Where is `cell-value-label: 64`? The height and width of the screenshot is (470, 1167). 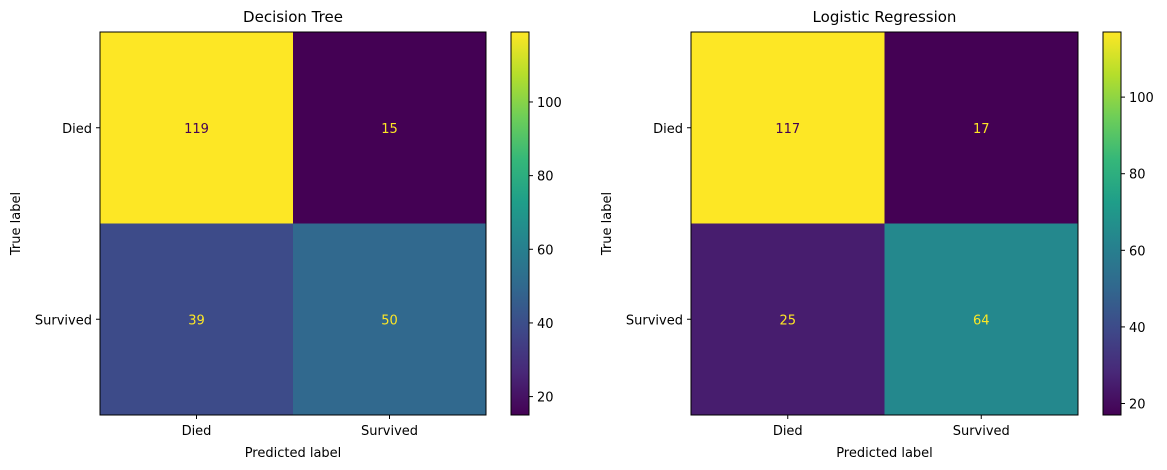
cell-value-label: 64 is located at coordinates (981, 320).